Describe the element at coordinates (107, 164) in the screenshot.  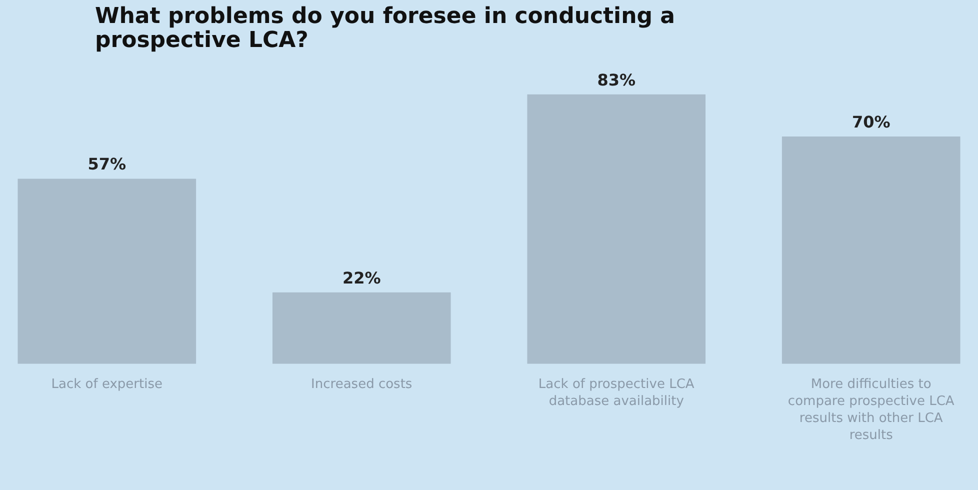
I see `data-label: 57%` at that location.